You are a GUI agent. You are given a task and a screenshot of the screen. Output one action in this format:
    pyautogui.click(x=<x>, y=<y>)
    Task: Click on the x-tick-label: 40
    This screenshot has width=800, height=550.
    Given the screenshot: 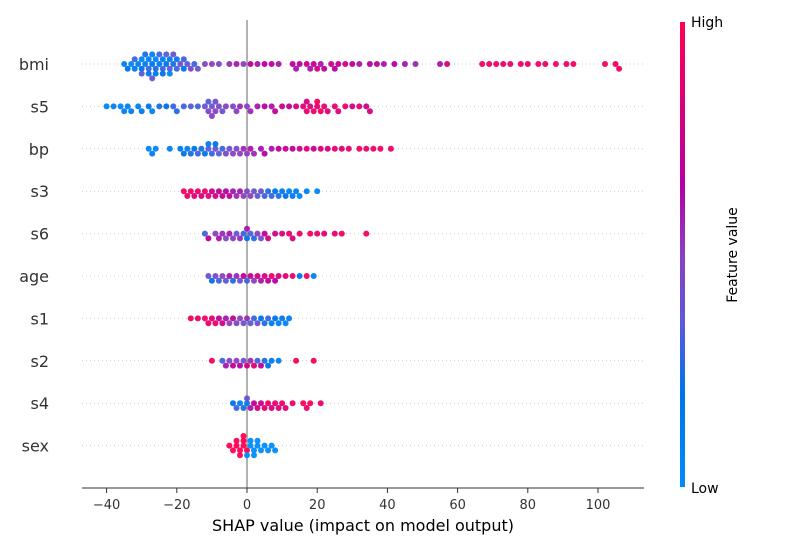 What is the action you would take?
    pyautogui.click(x=387, y=505)
    